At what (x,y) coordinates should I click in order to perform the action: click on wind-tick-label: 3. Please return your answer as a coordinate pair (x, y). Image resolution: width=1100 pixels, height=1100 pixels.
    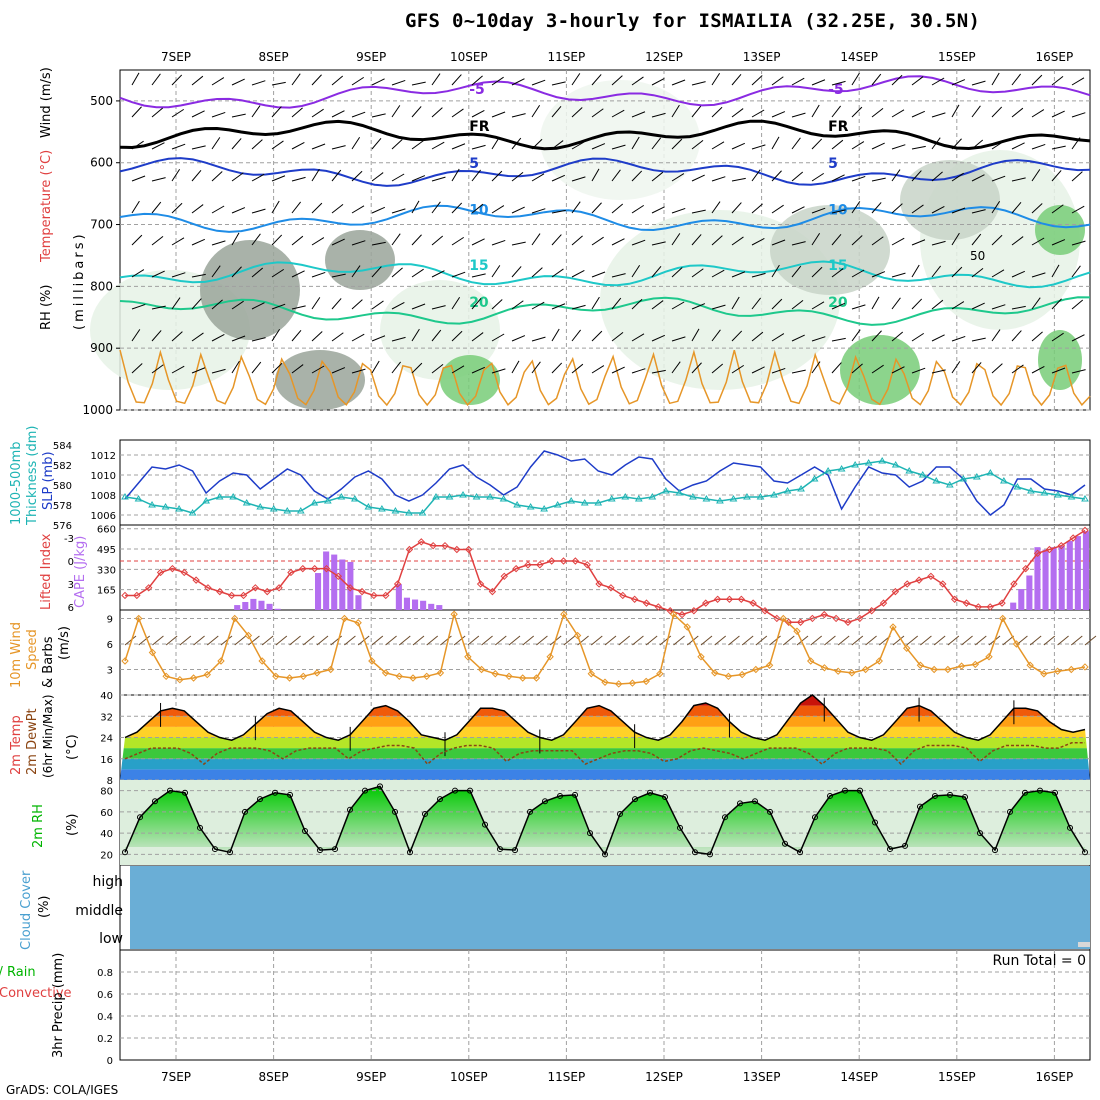
    Looking at the image, I should click on (110, 671).